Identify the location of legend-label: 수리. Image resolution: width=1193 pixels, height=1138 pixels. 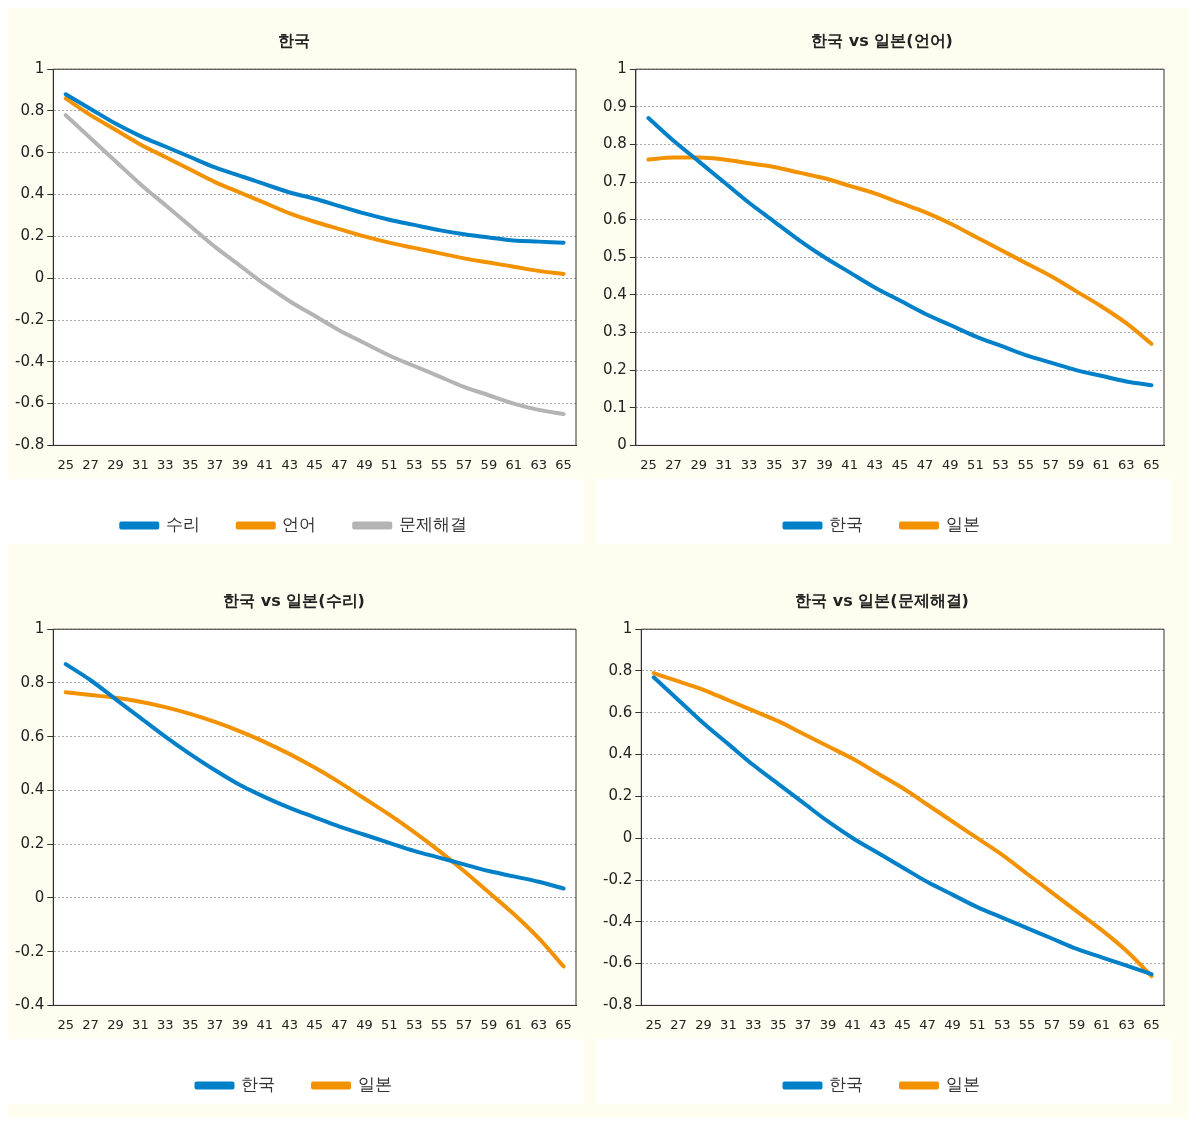
(182, 523).